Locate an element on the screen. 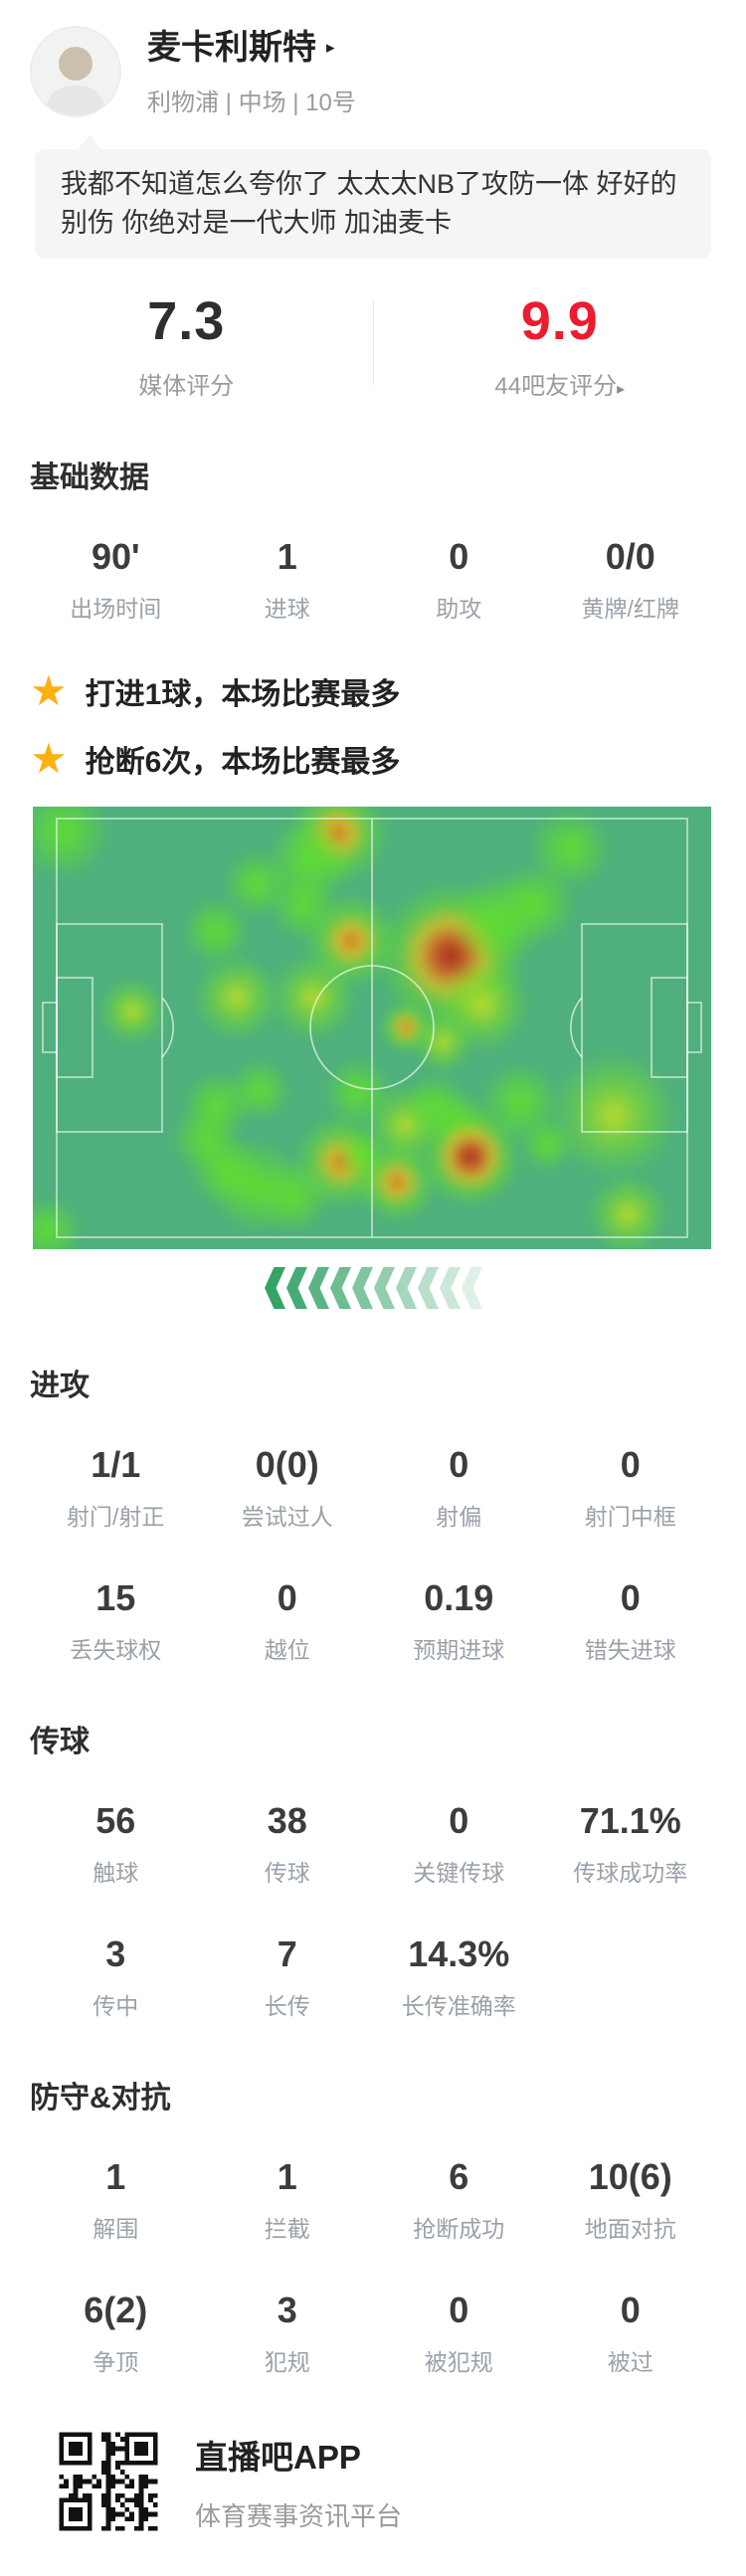  stat-label: 解围 is located at coordinates (116, 2227).